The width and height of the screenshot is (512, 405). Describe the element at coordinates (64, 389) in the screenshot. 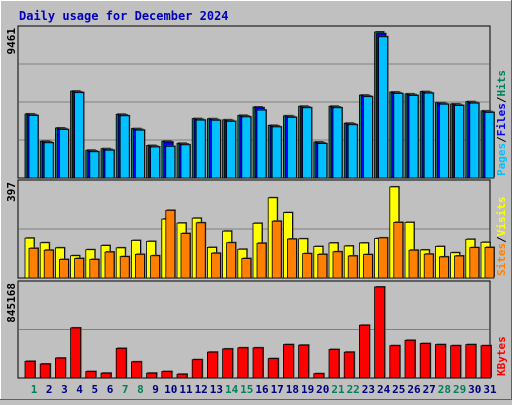

I see `day-label-3: 3` at that location.